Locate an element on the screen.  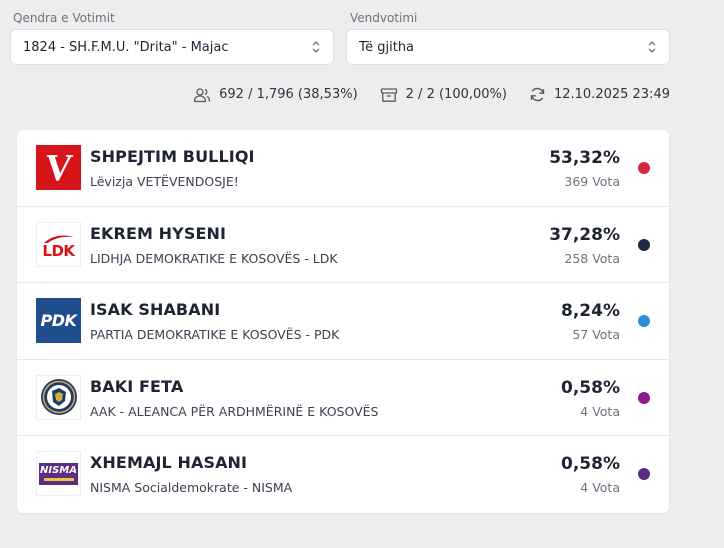
pdk-logo-mark: PDK is located at coordinates (58, 321).